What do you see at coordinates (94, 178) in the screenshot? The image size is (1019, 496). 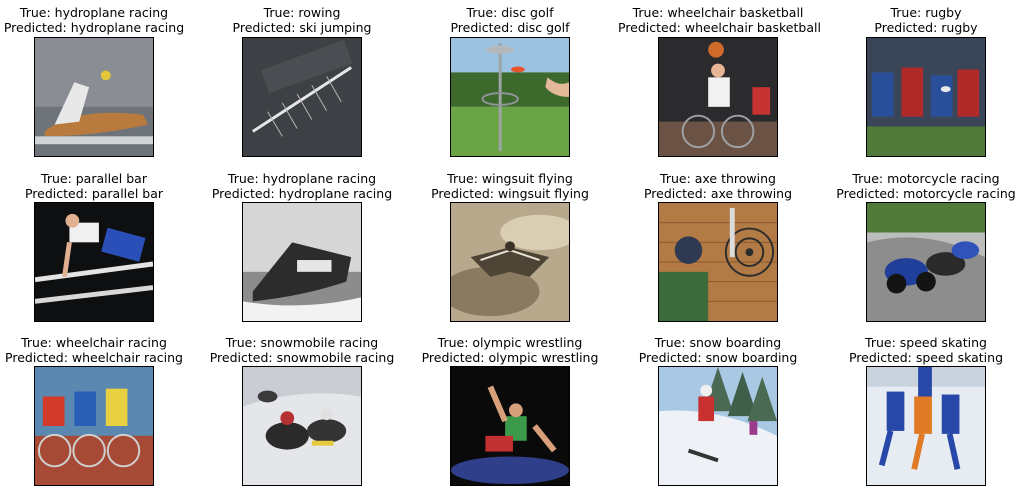 I see `true-label: True: parallel bar` at bounding box center [94, 178].